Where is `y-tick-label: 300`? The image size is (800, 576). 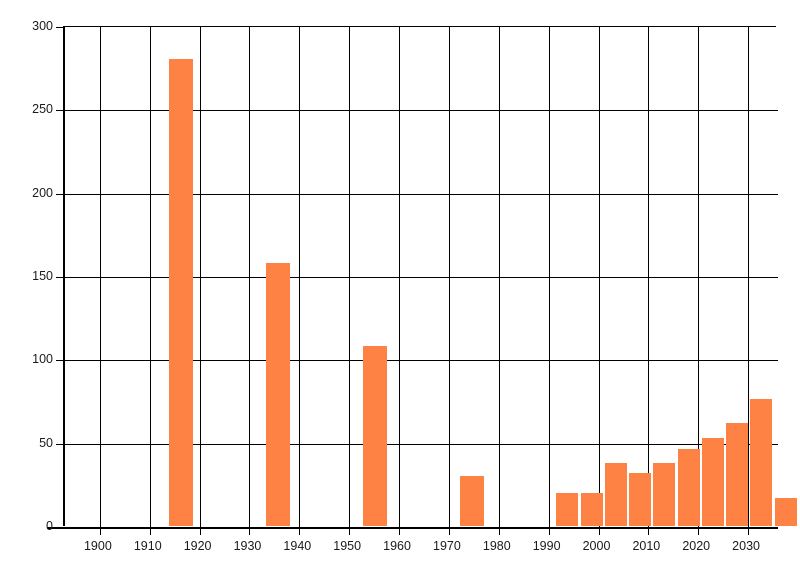 y-tick-label: 300 is located at coordinates (42, 26).